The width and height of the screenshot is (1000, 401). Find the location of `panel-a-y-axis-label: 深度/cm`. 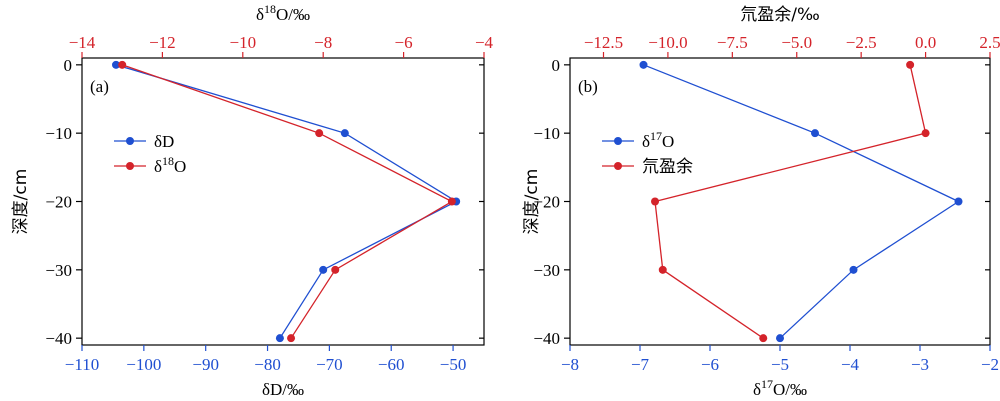

panel-a-y-axis-label: 深度/cm is located at coordinates (21, 202).